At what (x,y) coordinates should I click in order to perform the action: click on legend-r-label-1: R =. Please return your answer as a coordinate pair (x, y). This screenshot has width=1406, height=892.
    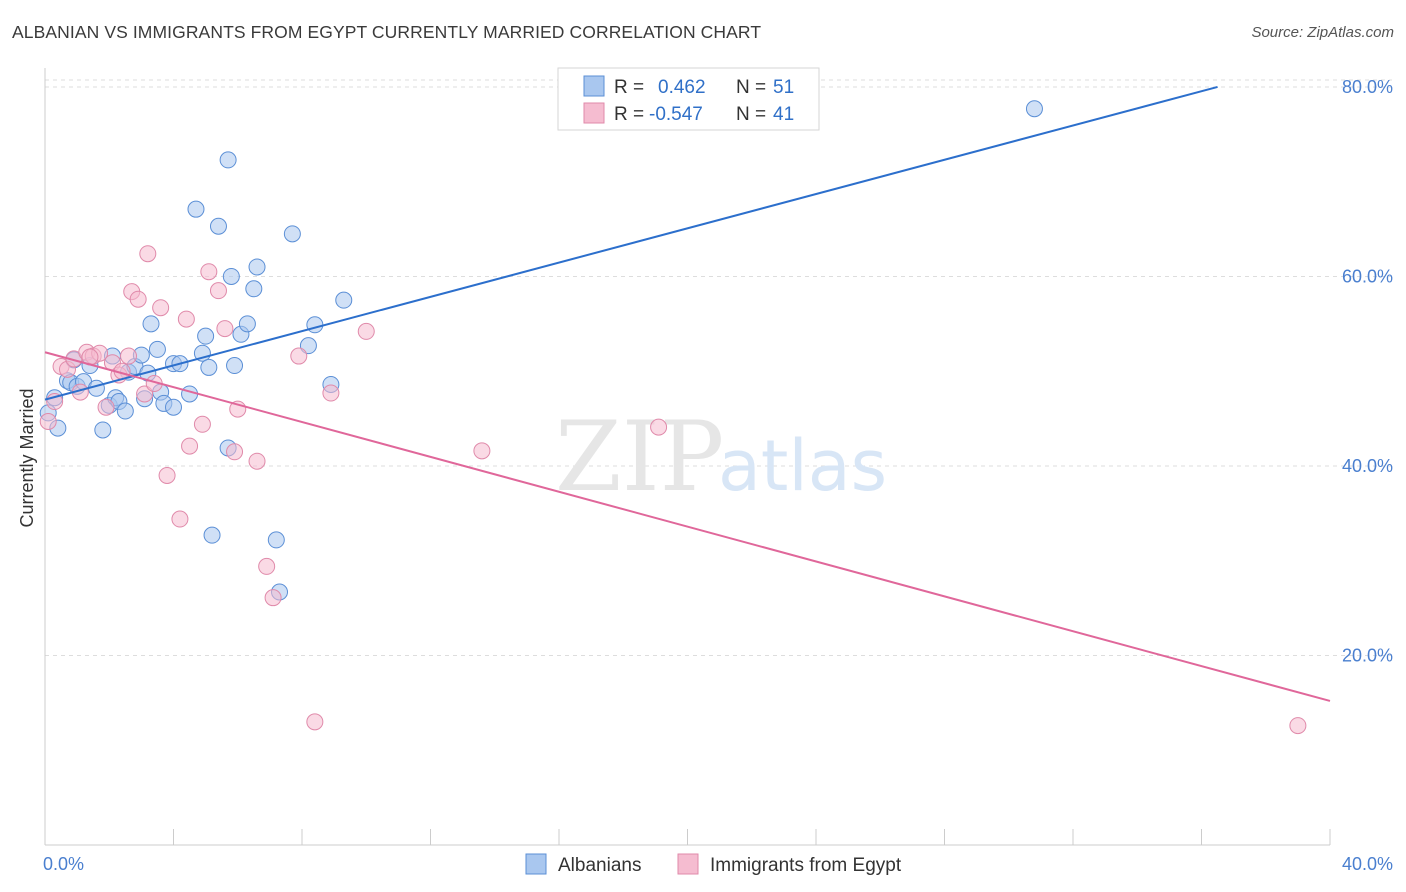
    Looking at the image, I should click on (629, 87).